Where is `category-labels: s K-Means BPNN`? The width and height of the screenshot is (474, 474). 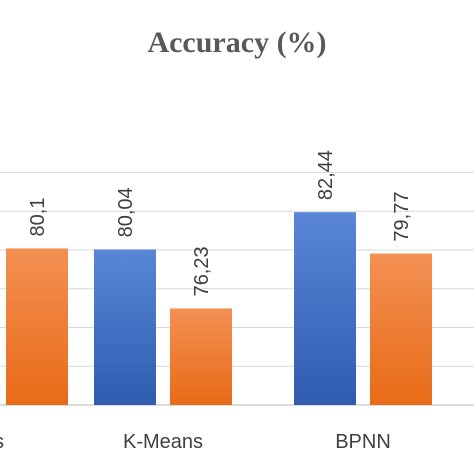 category-labels: s K-Means BPNN is located at coordinates (195, 442).